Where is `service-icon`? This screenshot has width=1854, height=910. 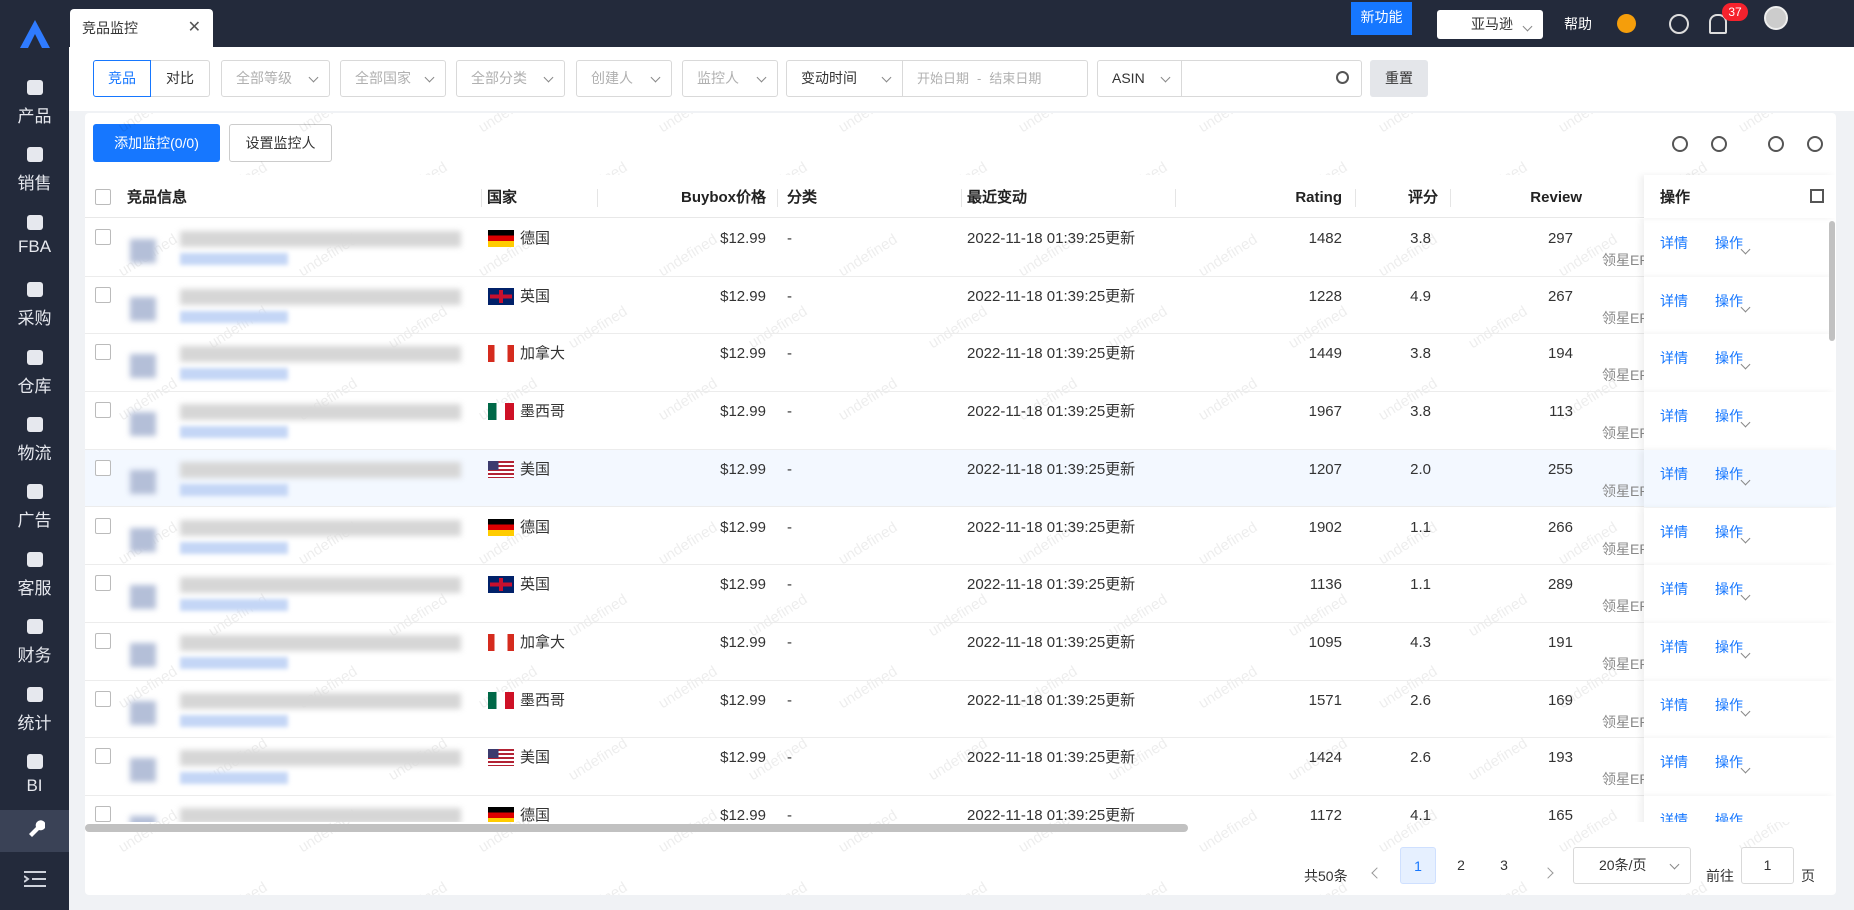 service-icon is located at coordinates (1626, 23).